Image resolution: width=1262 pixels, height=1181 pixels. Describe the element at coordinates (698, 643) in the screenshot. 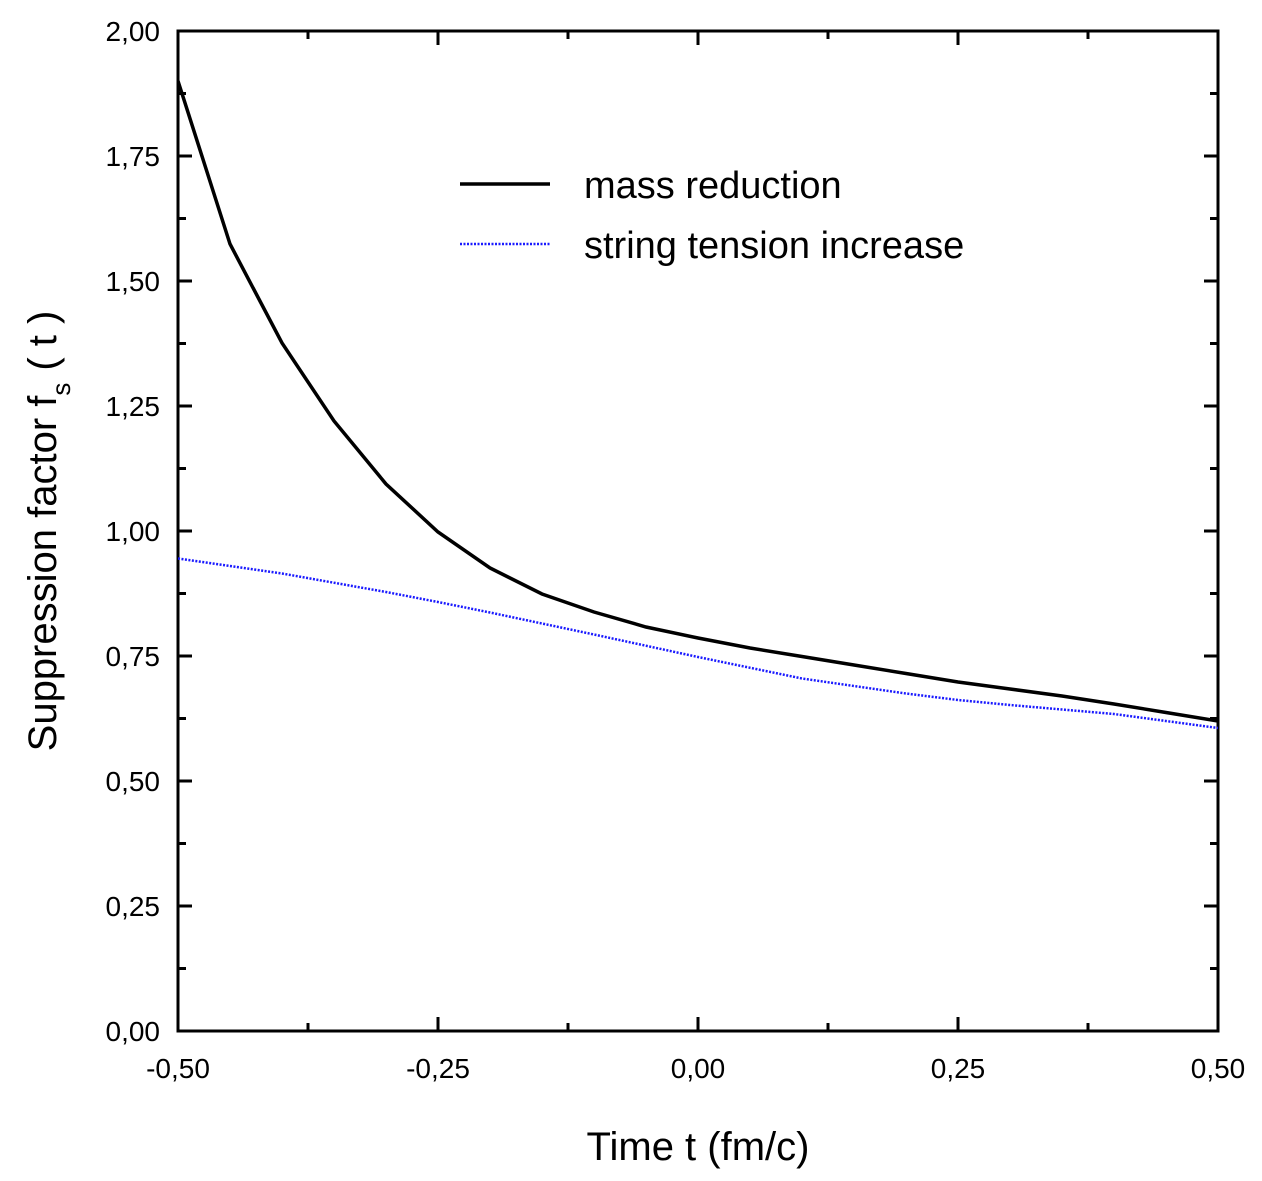

I see `data-line` at that location.